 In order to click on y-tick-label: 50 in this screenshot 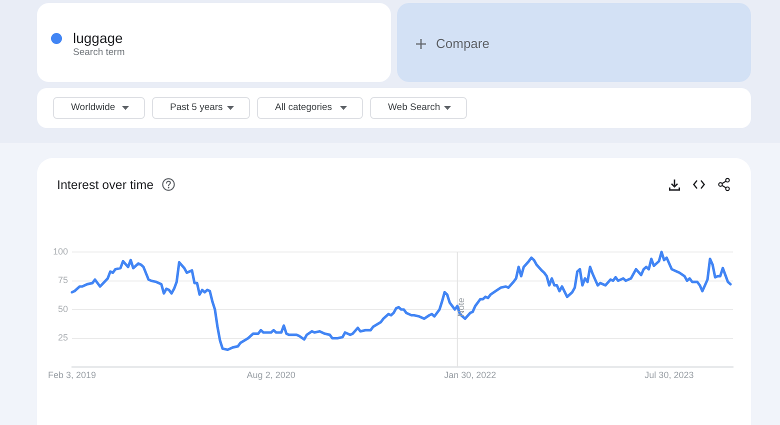, I will do `click(63, 309)`.